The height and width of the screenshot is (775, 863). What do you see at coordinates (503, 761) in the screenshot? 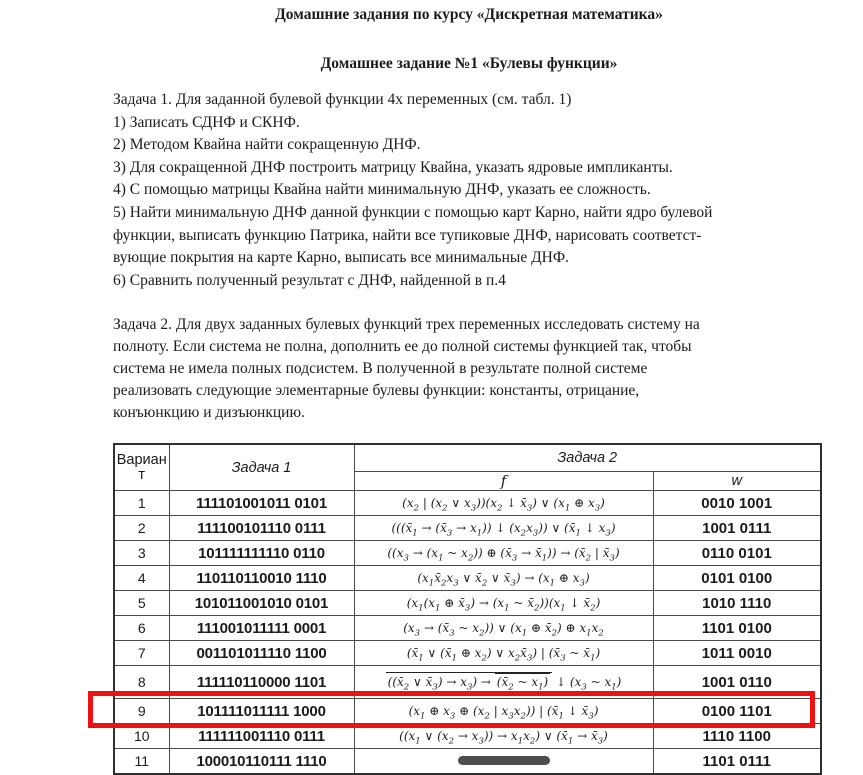
I see `function-f-cell` at bounding box center [503, 761].